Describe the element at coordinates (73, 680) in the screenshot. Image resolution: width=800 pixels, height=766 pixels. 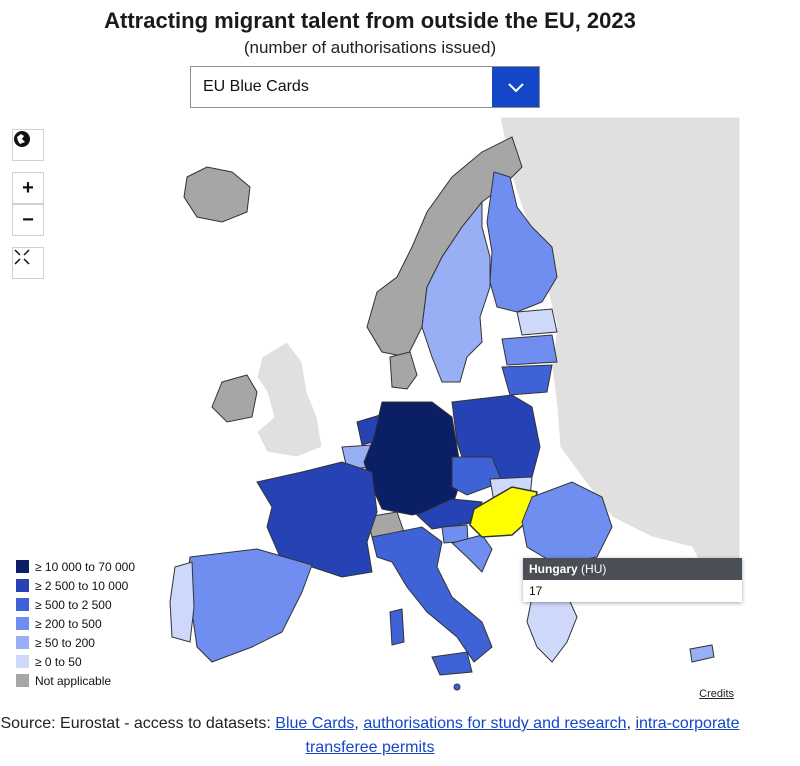
I see `legend-label: Not applicable` at that location.